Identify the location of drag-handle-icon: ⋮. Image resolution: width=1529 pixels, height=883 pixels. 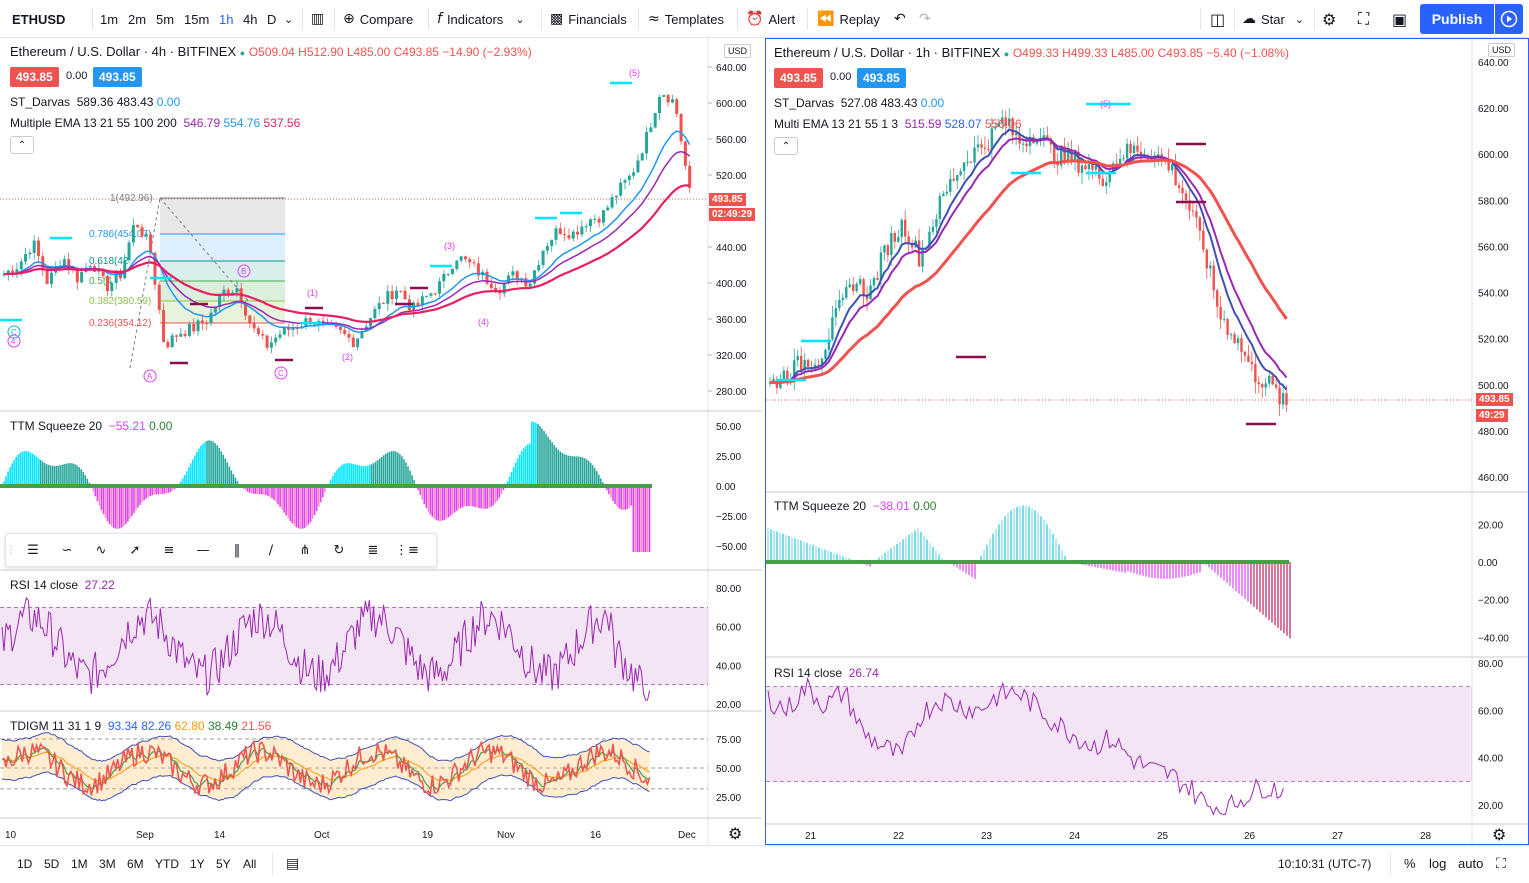
(11, 550).